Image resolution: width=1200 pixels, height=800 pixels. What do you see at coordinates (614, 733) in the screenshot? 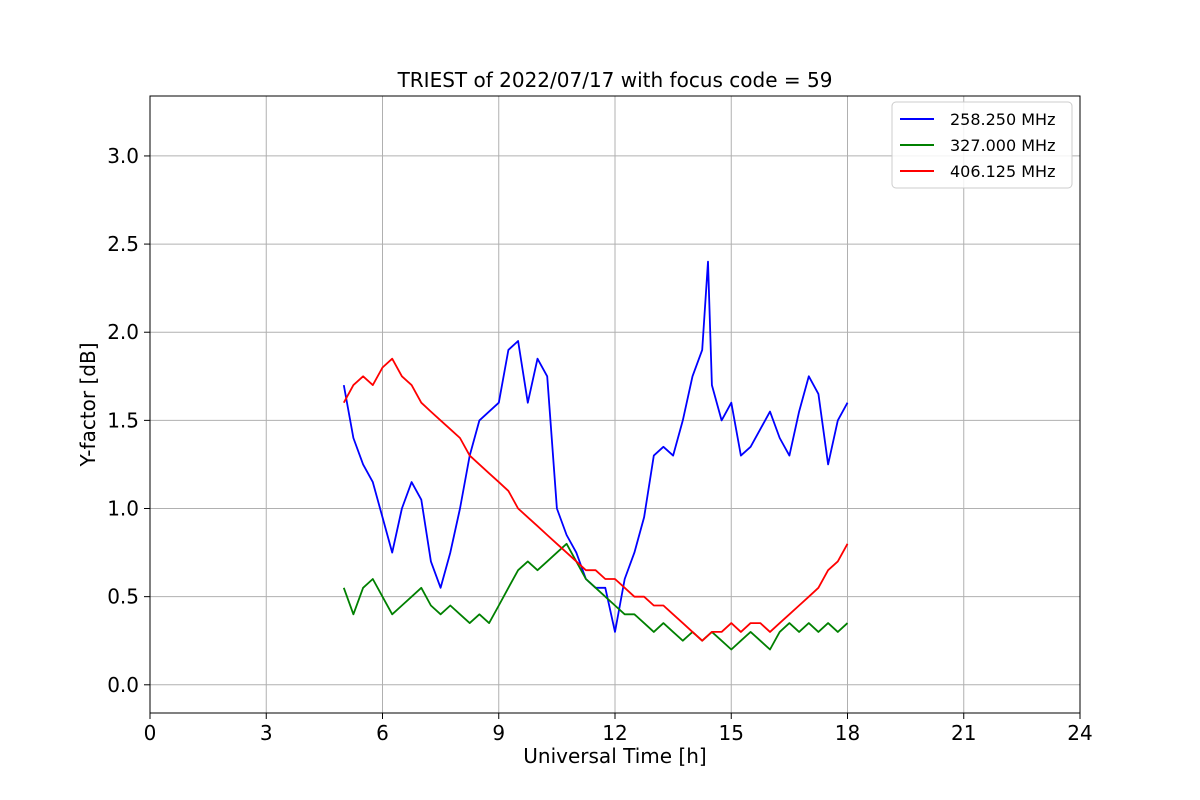
I see `x-tick-label: 12` at bounding box center [614, 733].